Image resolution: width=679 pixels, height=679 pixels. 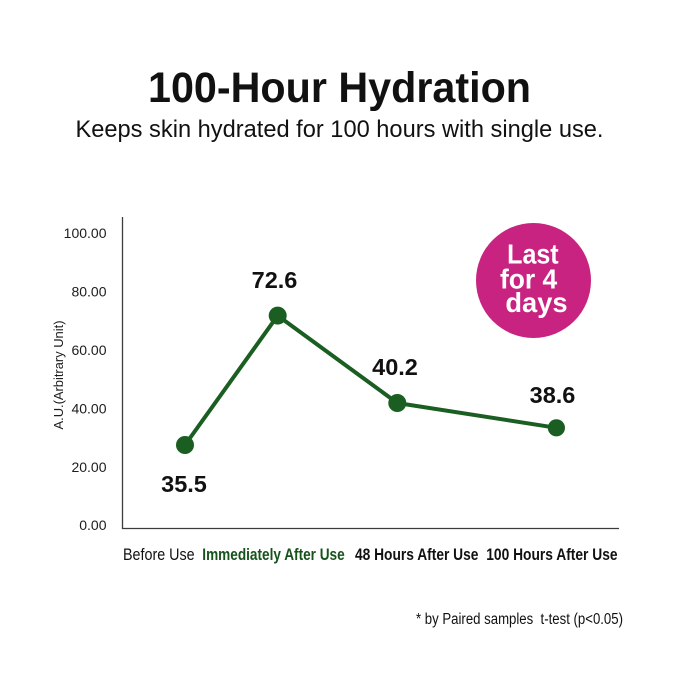 I want to click on svg-text: 48 Hours After Use, so click(x=417, y=555).